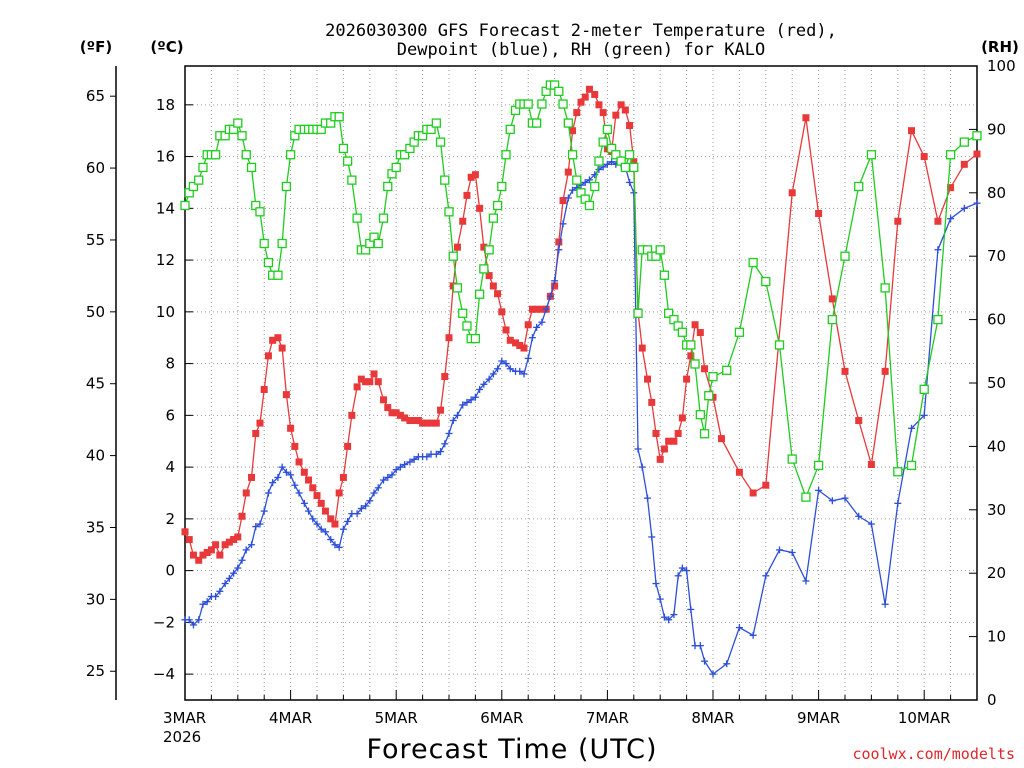 The height and width of the screenshot is (768, 1024). I want to click on fahrenheit-tick-label: 30, so click(95, 599).